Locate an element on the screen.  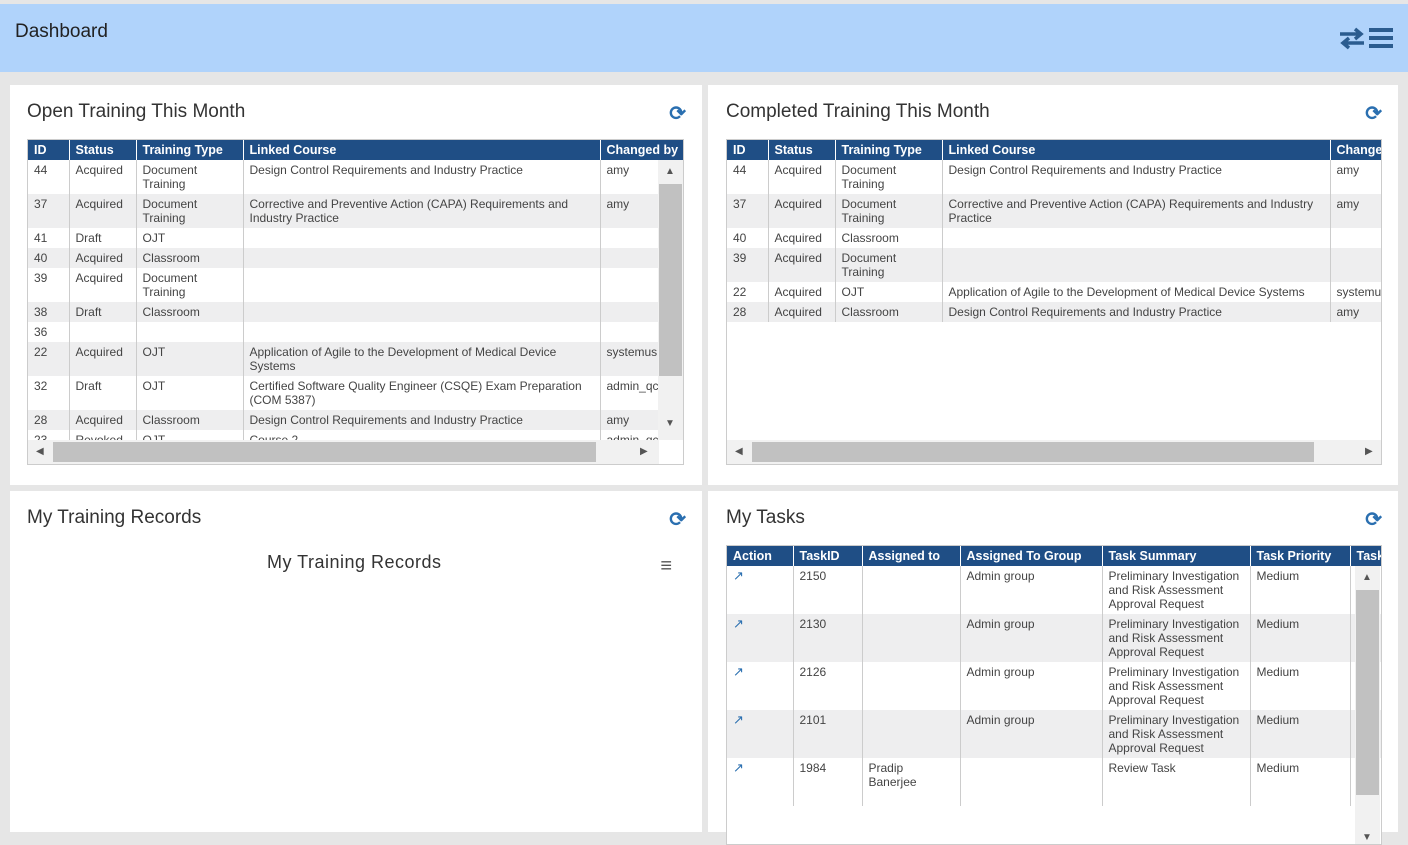
table-cell: Admin group is located at coordinates (1031, 686).